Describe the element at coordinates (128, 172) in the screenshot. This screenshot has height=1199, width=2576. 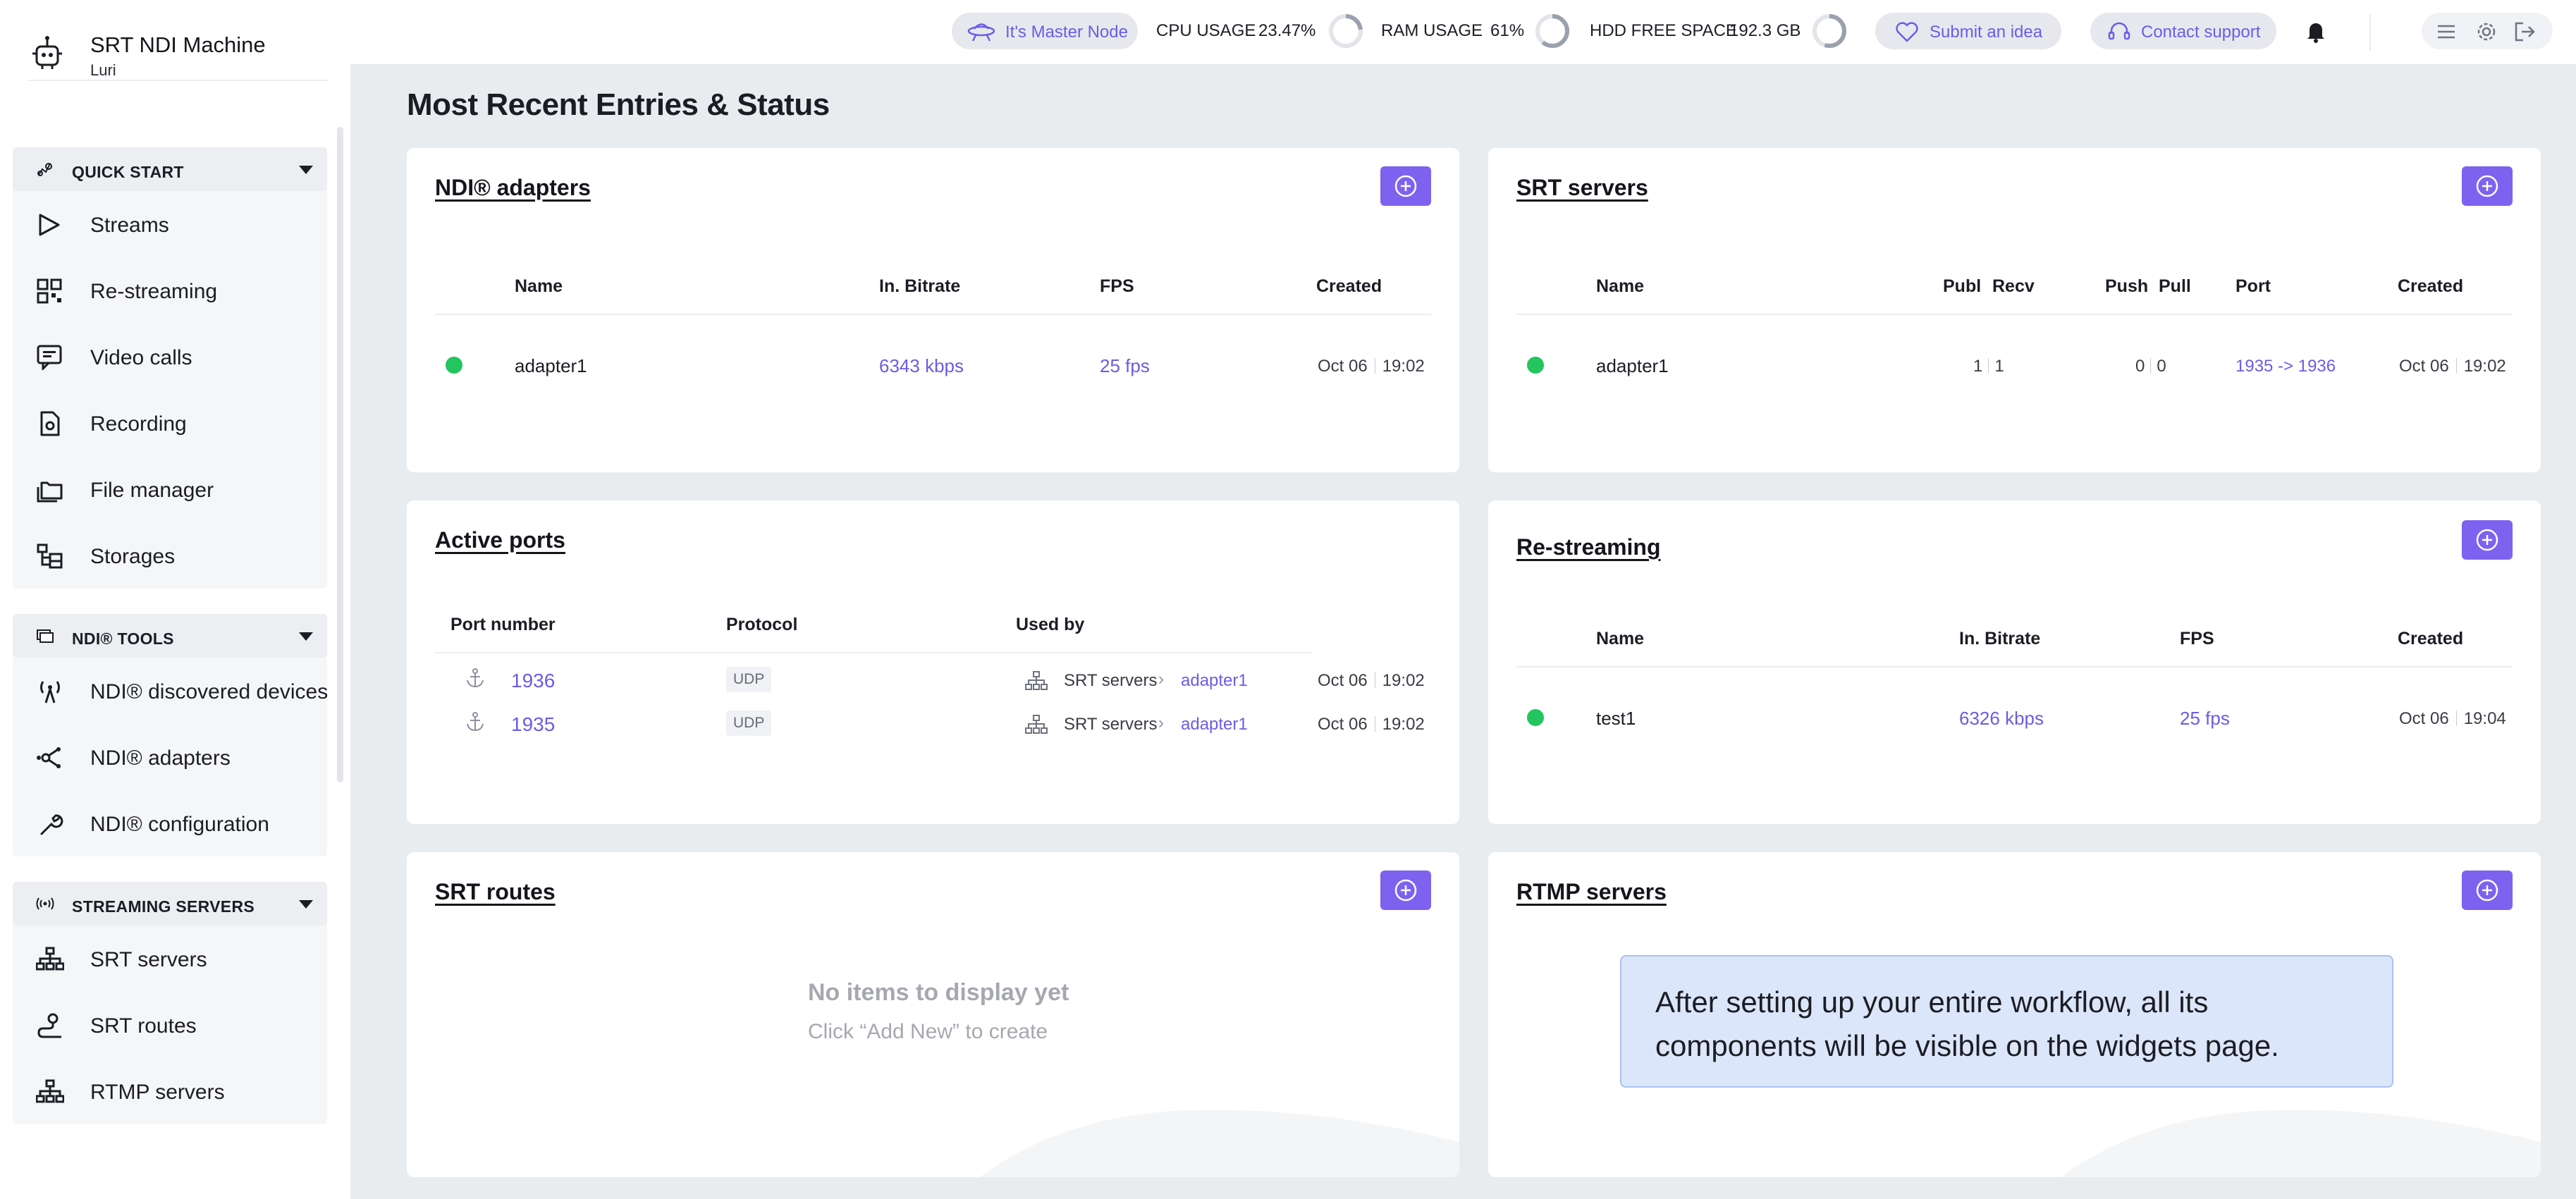
I see `section-title: QUICK START` at that location.